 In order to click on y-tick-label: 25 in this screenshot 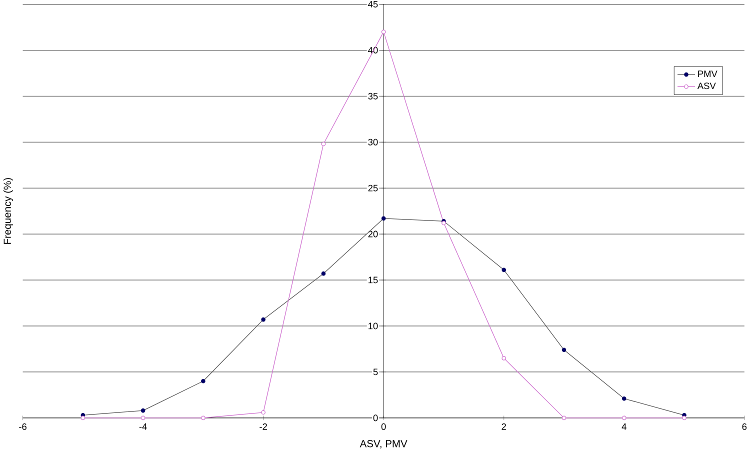, I will do `click(373, 188)`.